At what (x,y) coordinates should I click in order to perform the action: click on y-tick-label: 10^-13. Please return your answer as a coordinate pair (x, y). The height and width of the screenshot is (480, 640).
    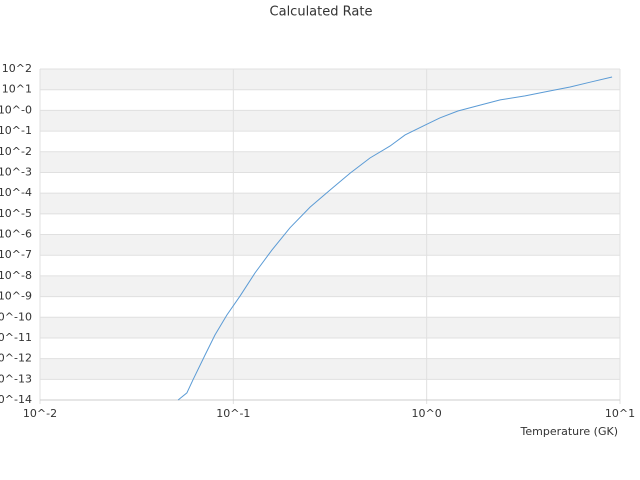
    Looking at the image, I should click on (16, 378).